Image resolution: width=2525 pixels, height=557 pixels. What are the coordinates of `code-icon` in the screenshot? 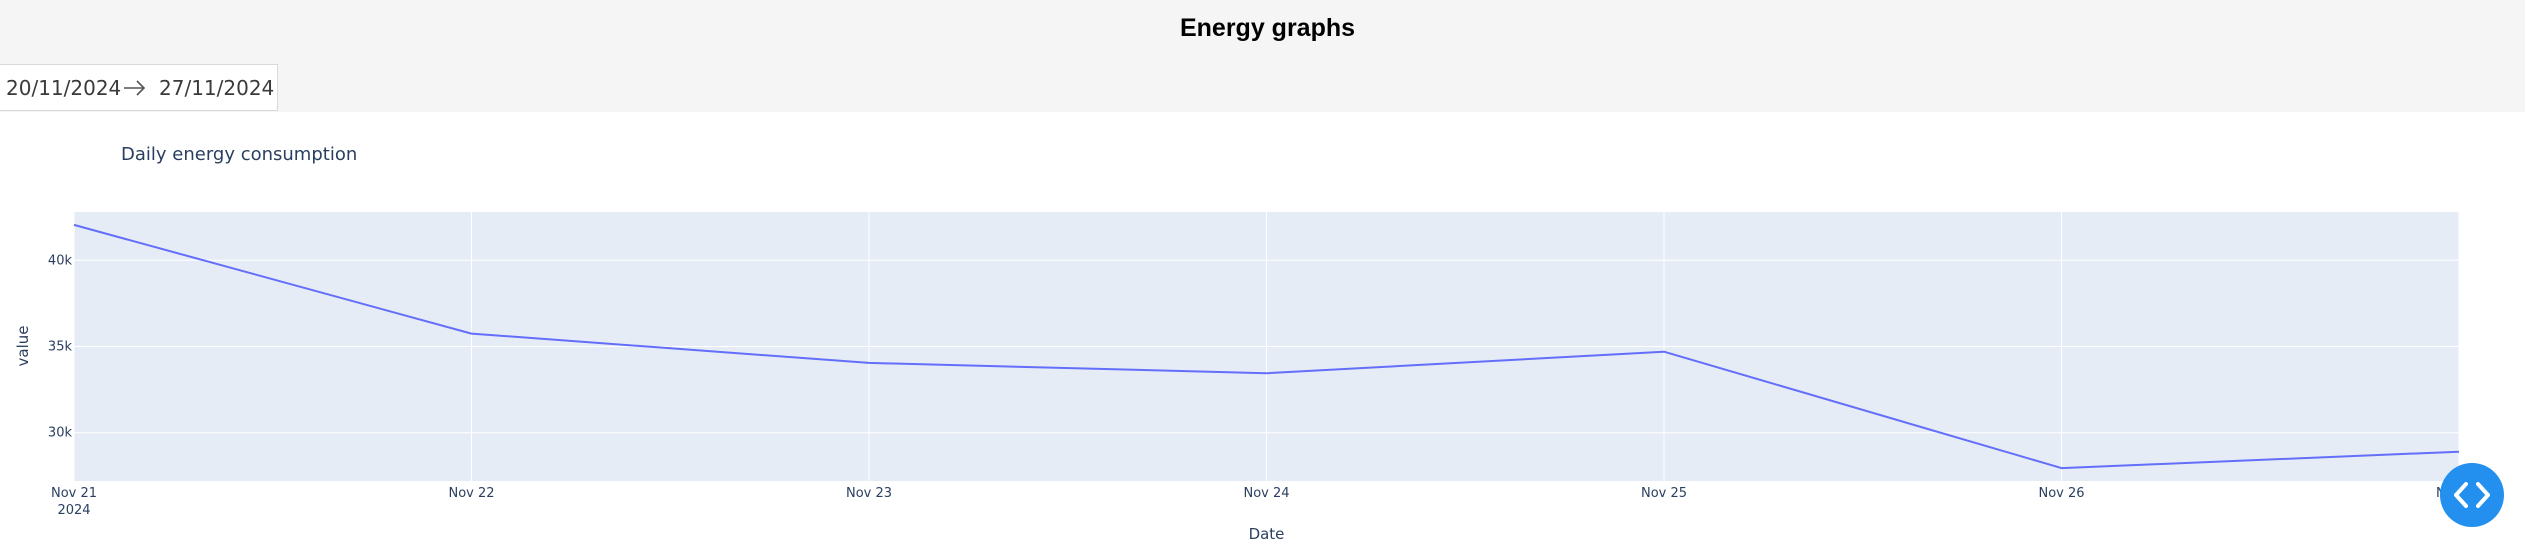 It's located at (2472, 495).